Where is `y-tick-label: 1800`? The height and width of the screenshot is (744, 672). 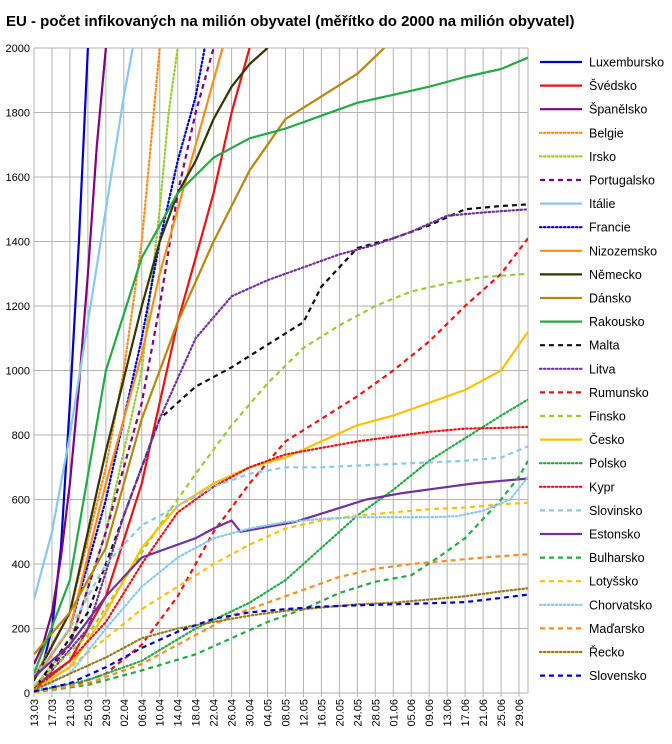 y-tick-label: 1800 is located at coordinates (18, 114).